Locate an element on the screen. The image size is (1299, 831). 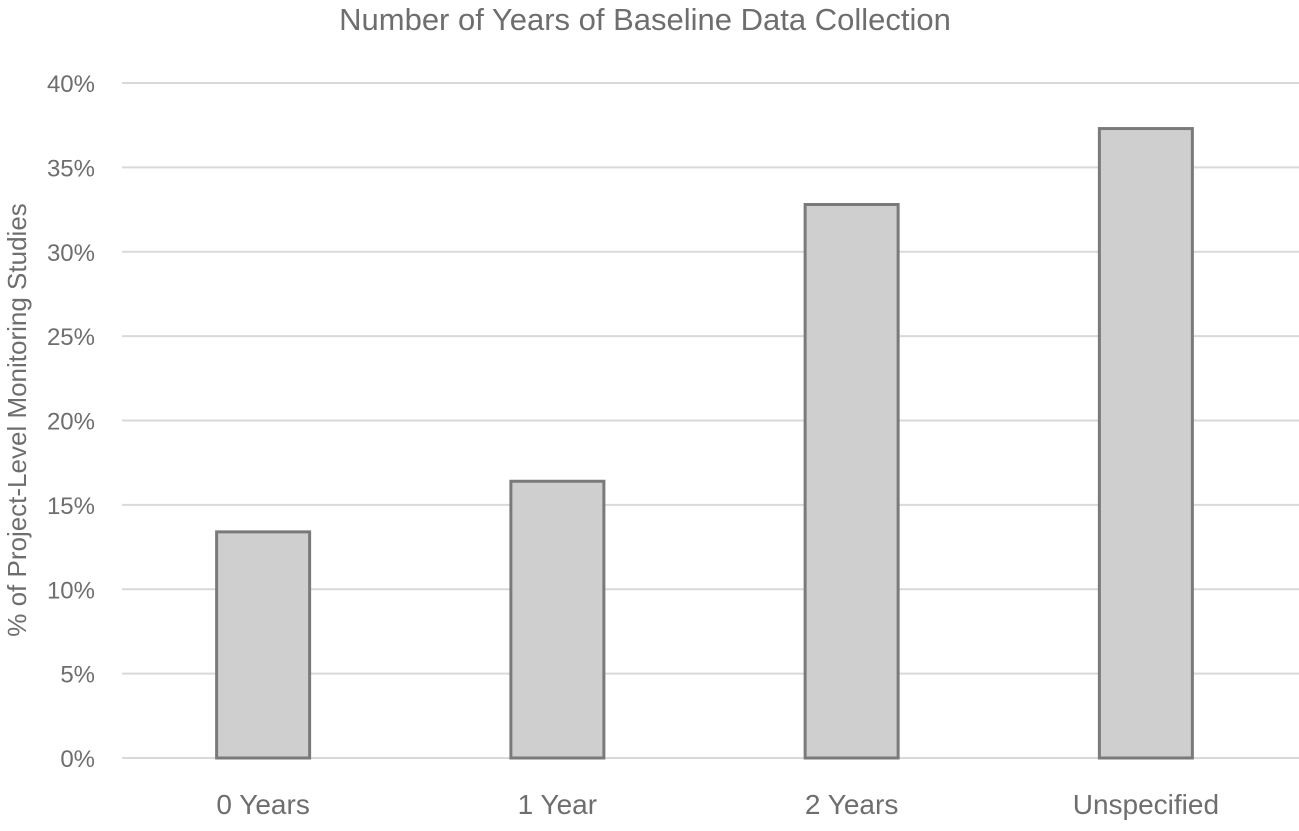
y-tick-label: 20% is located at coordinates (71, 422).